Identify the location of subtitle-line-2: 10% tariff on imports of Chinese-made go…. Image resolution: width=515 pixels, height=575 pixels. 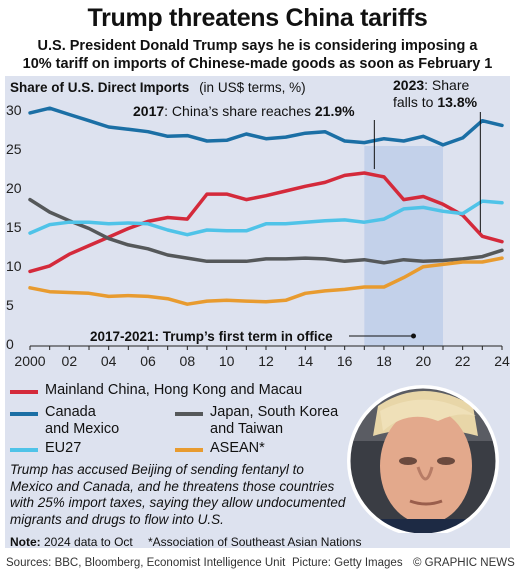
(257, 64).